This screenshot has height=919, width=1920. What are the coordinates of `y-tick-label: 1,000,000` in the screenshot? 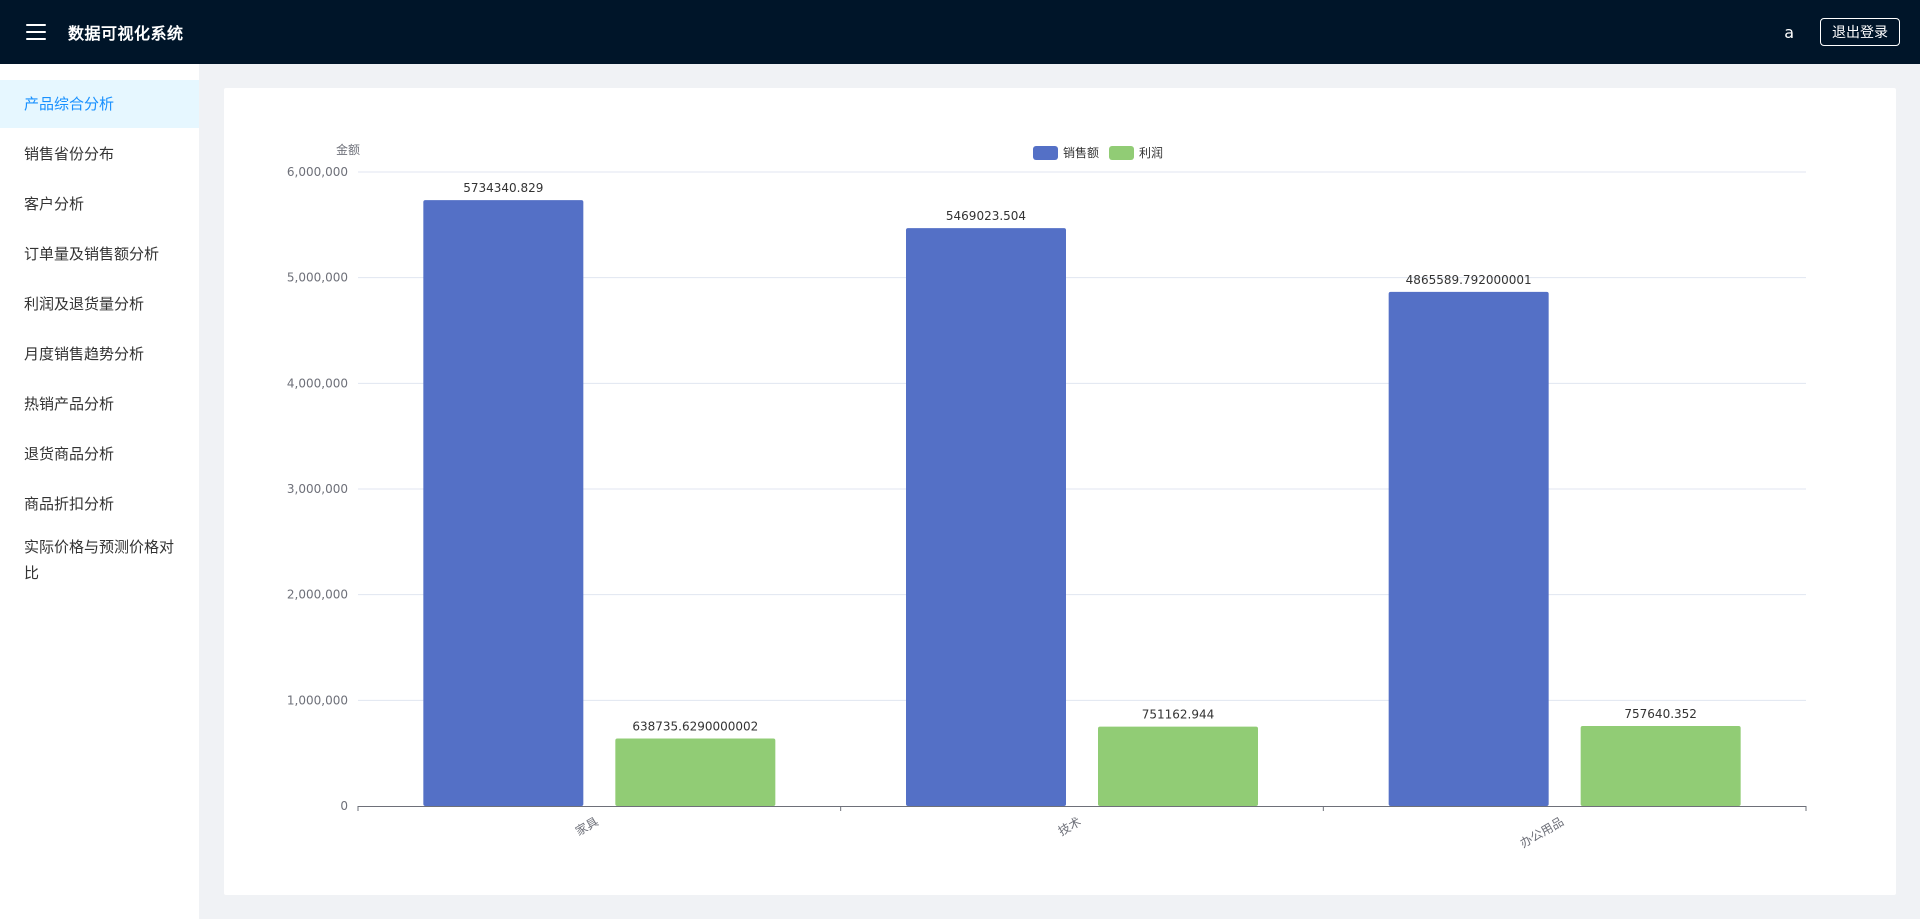 It's located at (317, 700).